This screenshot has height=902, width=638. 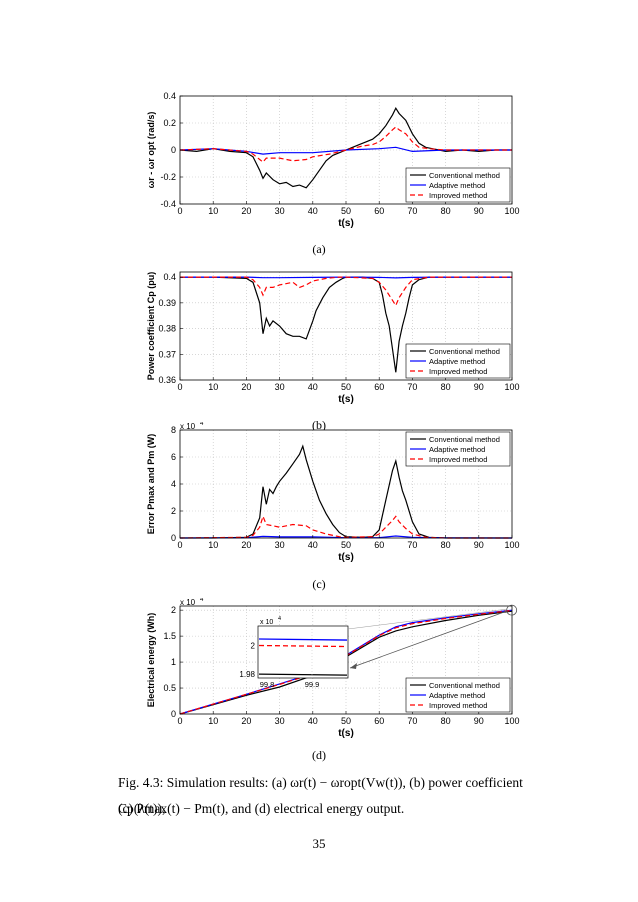 I want to click on zoom-guide-line, so click(x=427, y=619).